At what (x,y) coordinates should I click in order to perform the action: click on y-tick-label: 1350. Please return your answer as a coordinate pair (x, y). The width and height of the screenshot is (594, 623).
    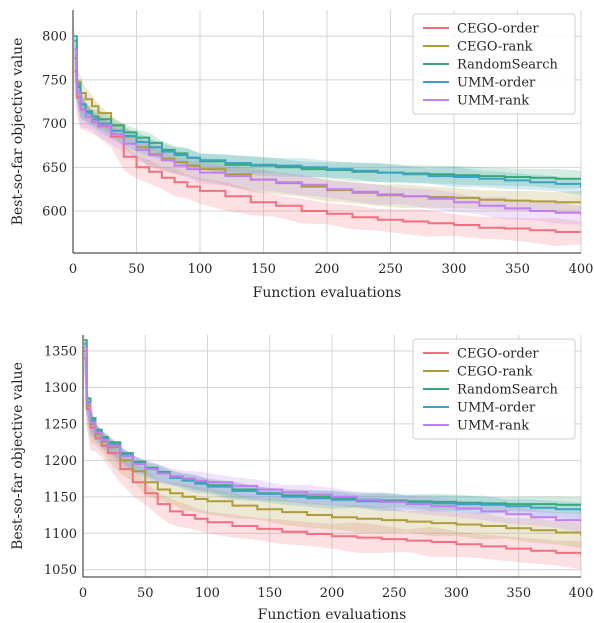
    Looking at the image, I should click on (60, 352).